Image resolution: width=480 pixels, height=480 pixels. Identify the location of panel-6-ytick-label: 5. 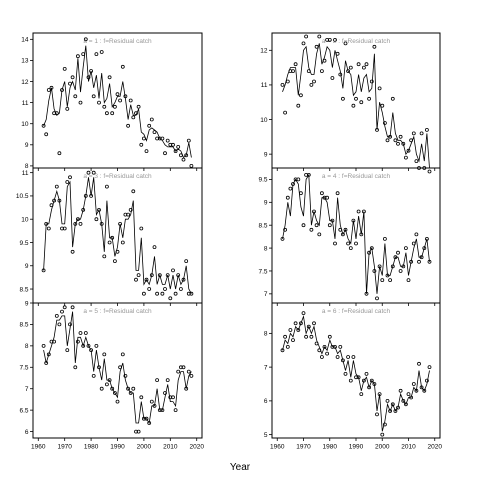
(266, 435).